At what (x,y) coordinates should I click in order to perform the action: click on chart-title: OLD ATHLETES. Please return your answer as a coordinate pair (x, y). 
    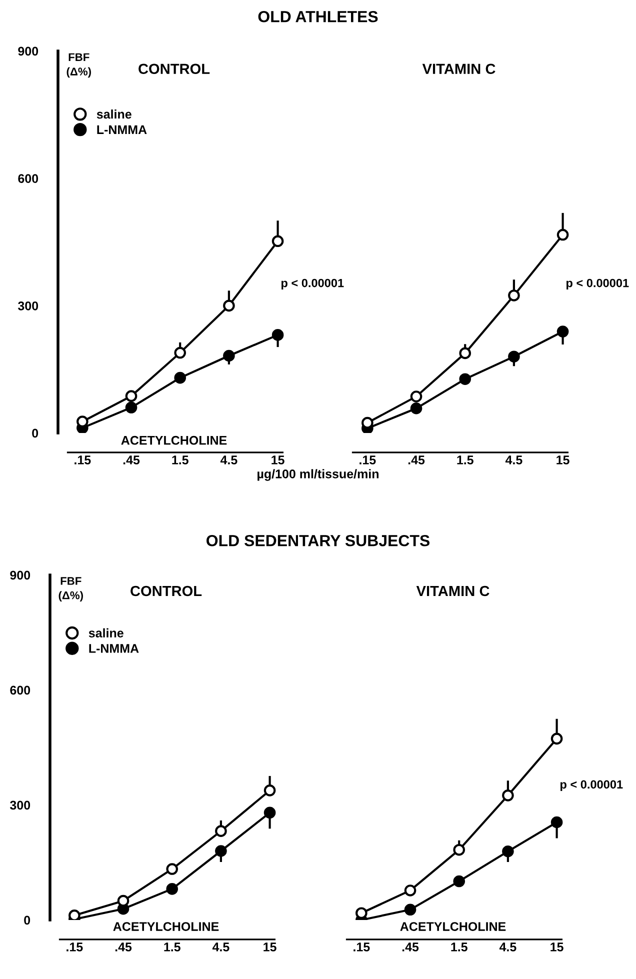
    Looking at the image, I should click on (318, 16).